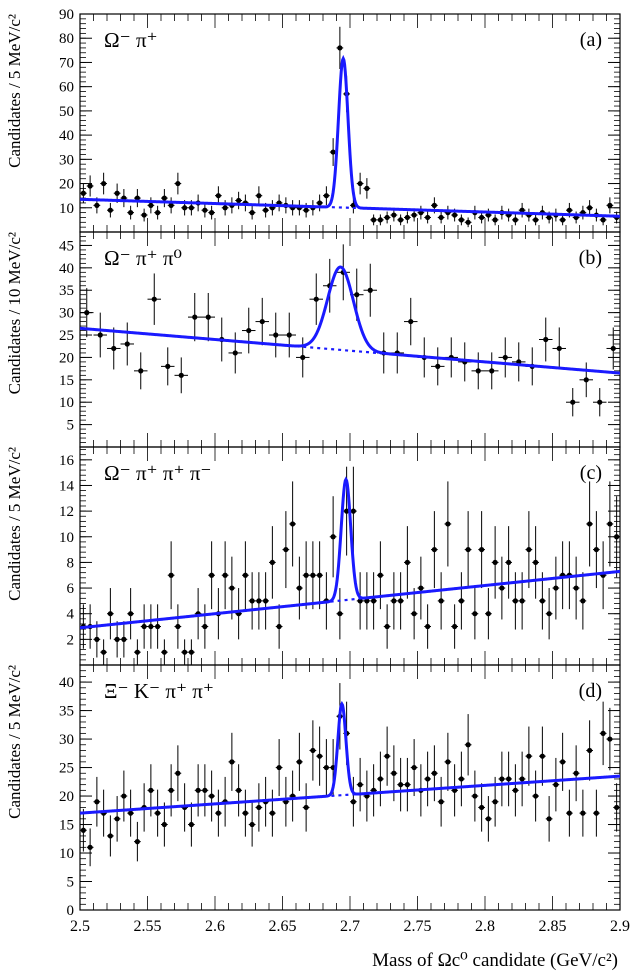  I want to click on panel-letter: (a), so click(591, 40).